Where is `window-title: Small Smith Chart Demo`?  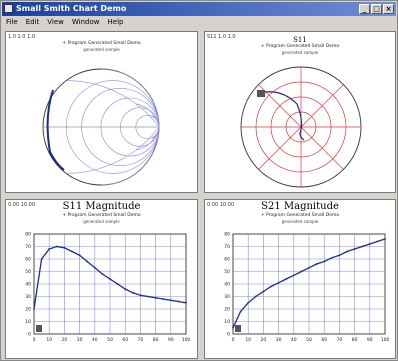
window-title: Small Smith Chart Demo is located at coordinates (71, 8).